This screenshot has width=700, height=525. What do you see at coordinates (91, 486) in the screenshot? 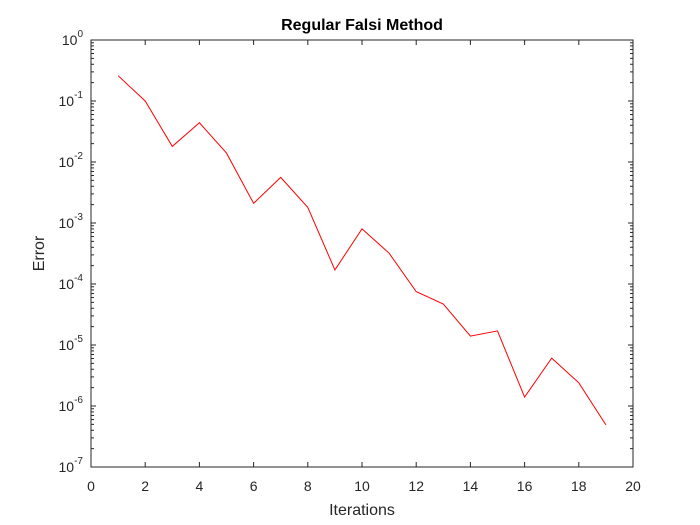
I see `x-tick-label: 0` at bounding box center [91, 486].